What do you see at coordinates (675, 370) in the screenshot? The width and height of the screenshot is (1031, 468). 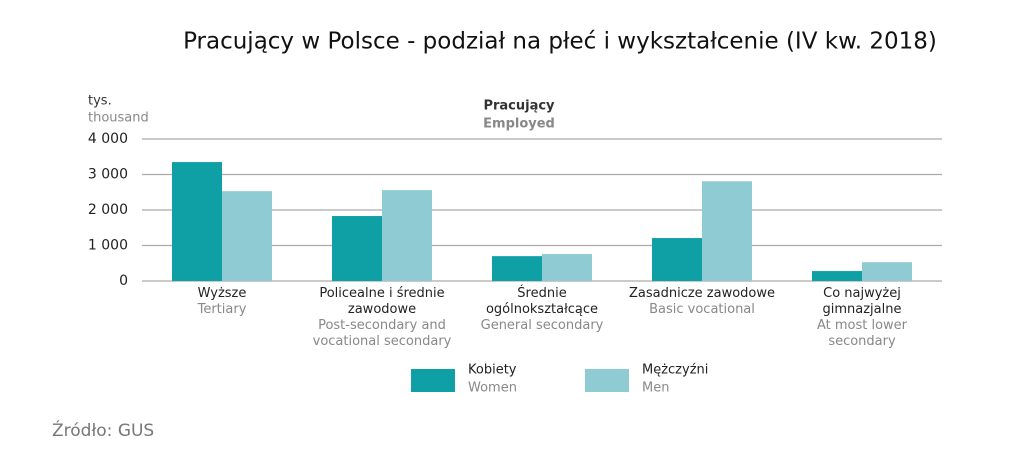 I see `legend-label: Mężczyźni` at bounding box center [675, 370].